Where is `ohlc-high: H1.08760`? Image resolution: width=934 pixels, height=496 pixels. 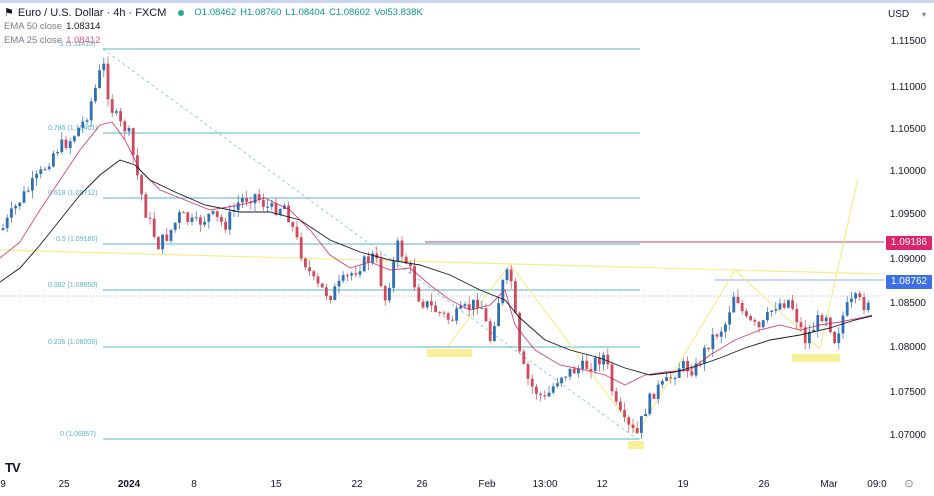 ohlc-high: H1.08760 is located at coordinates (261, 12).